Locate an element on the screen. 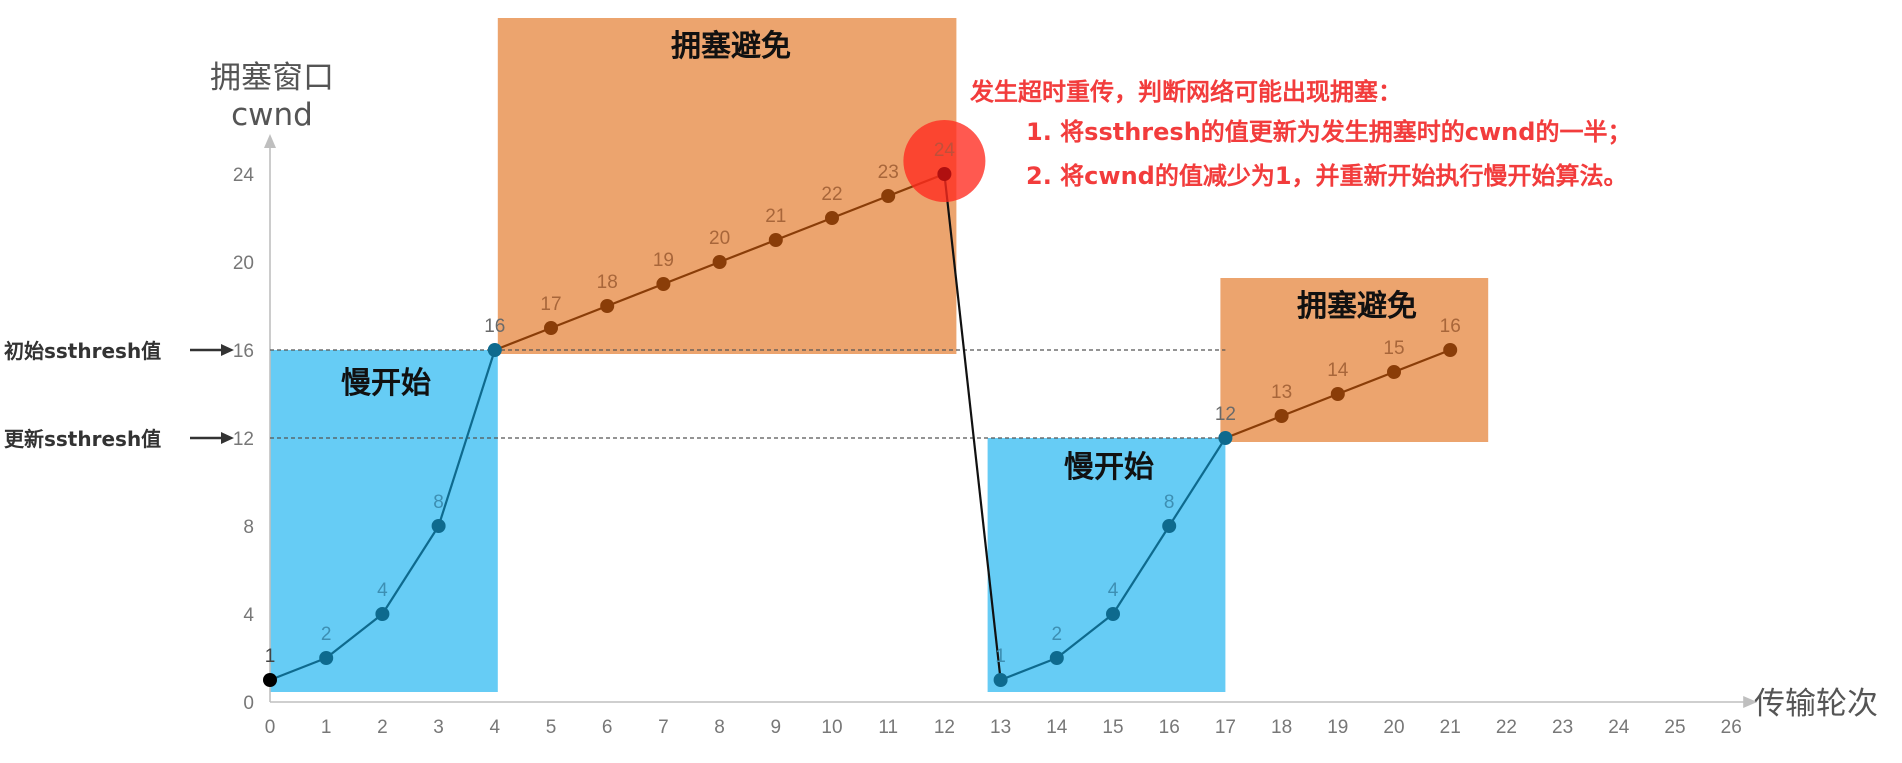  x-tick-label: 19 is located at coordinates (1337, 727).